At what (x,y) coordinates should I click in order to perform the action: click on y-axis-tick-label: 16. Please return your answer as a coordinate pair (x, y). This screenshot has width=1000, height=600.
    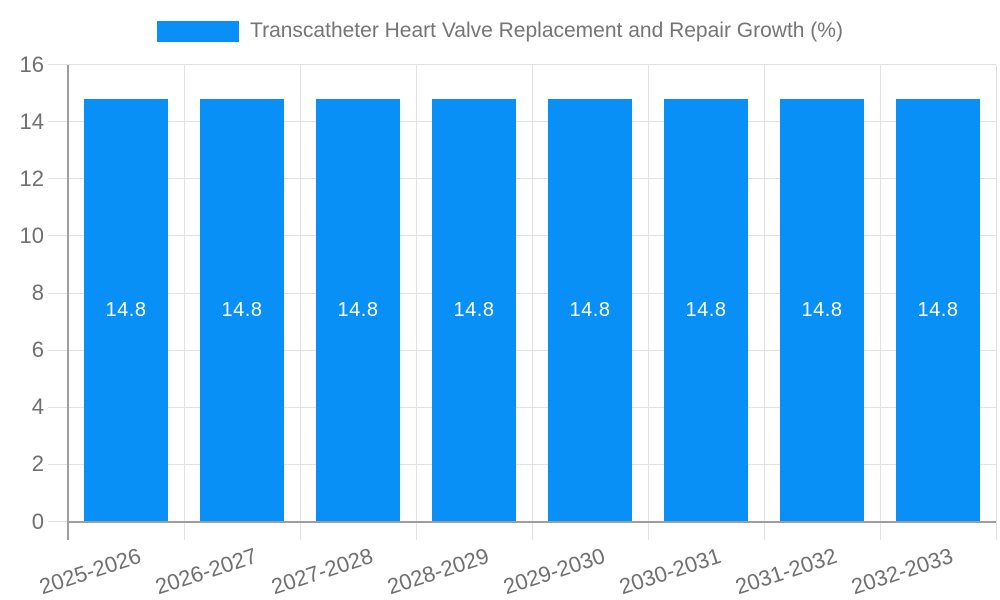
    Looking at the image, I should click on (31, 64).